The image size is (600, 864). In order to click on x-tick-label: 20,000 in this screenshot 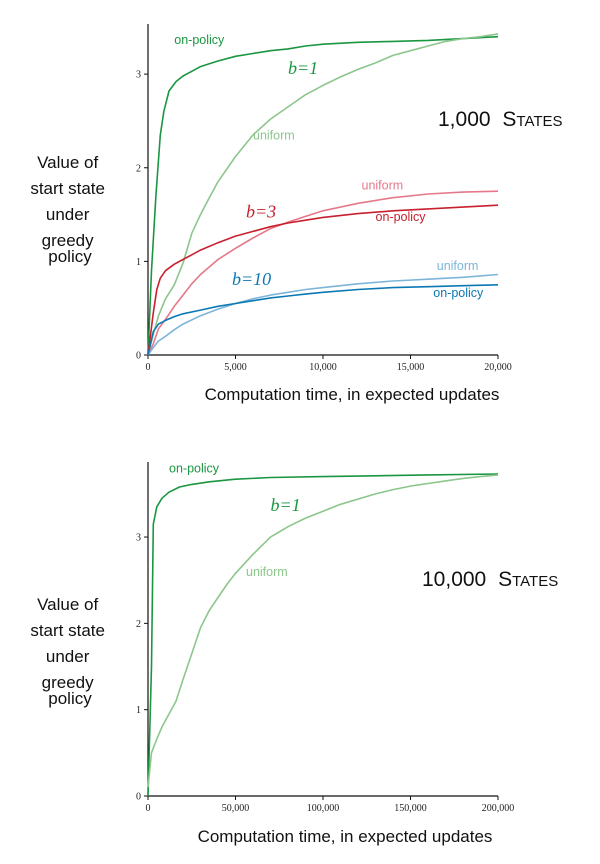, I will do `click(498, 367)`.